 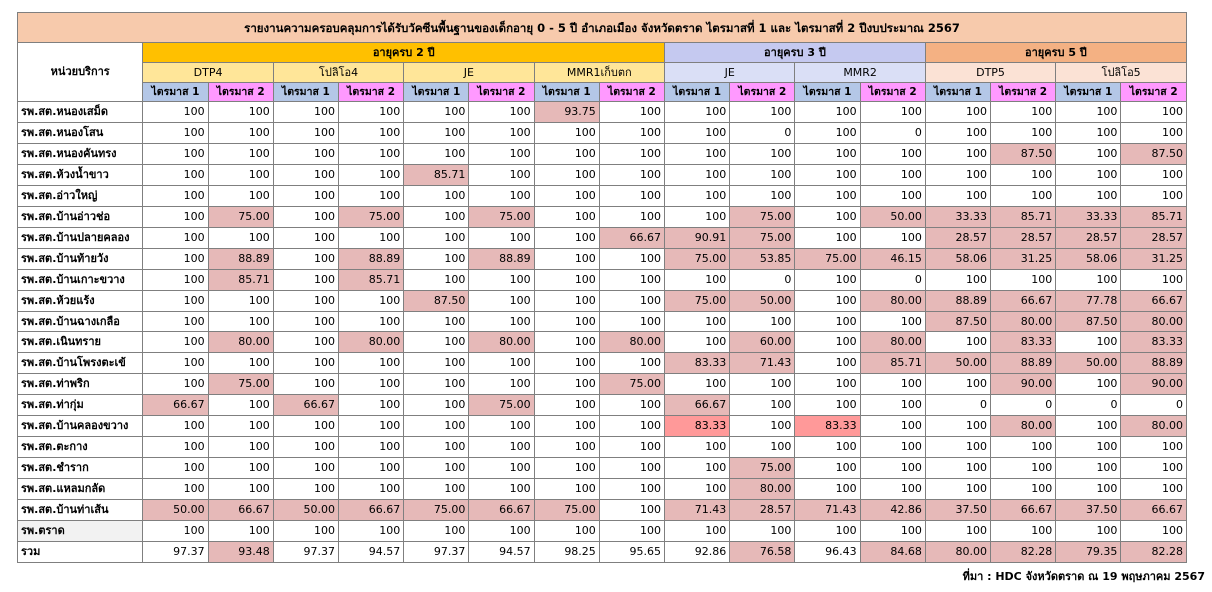 I want to click on coverage-cell: 42.86, so click(x=892, y=510).